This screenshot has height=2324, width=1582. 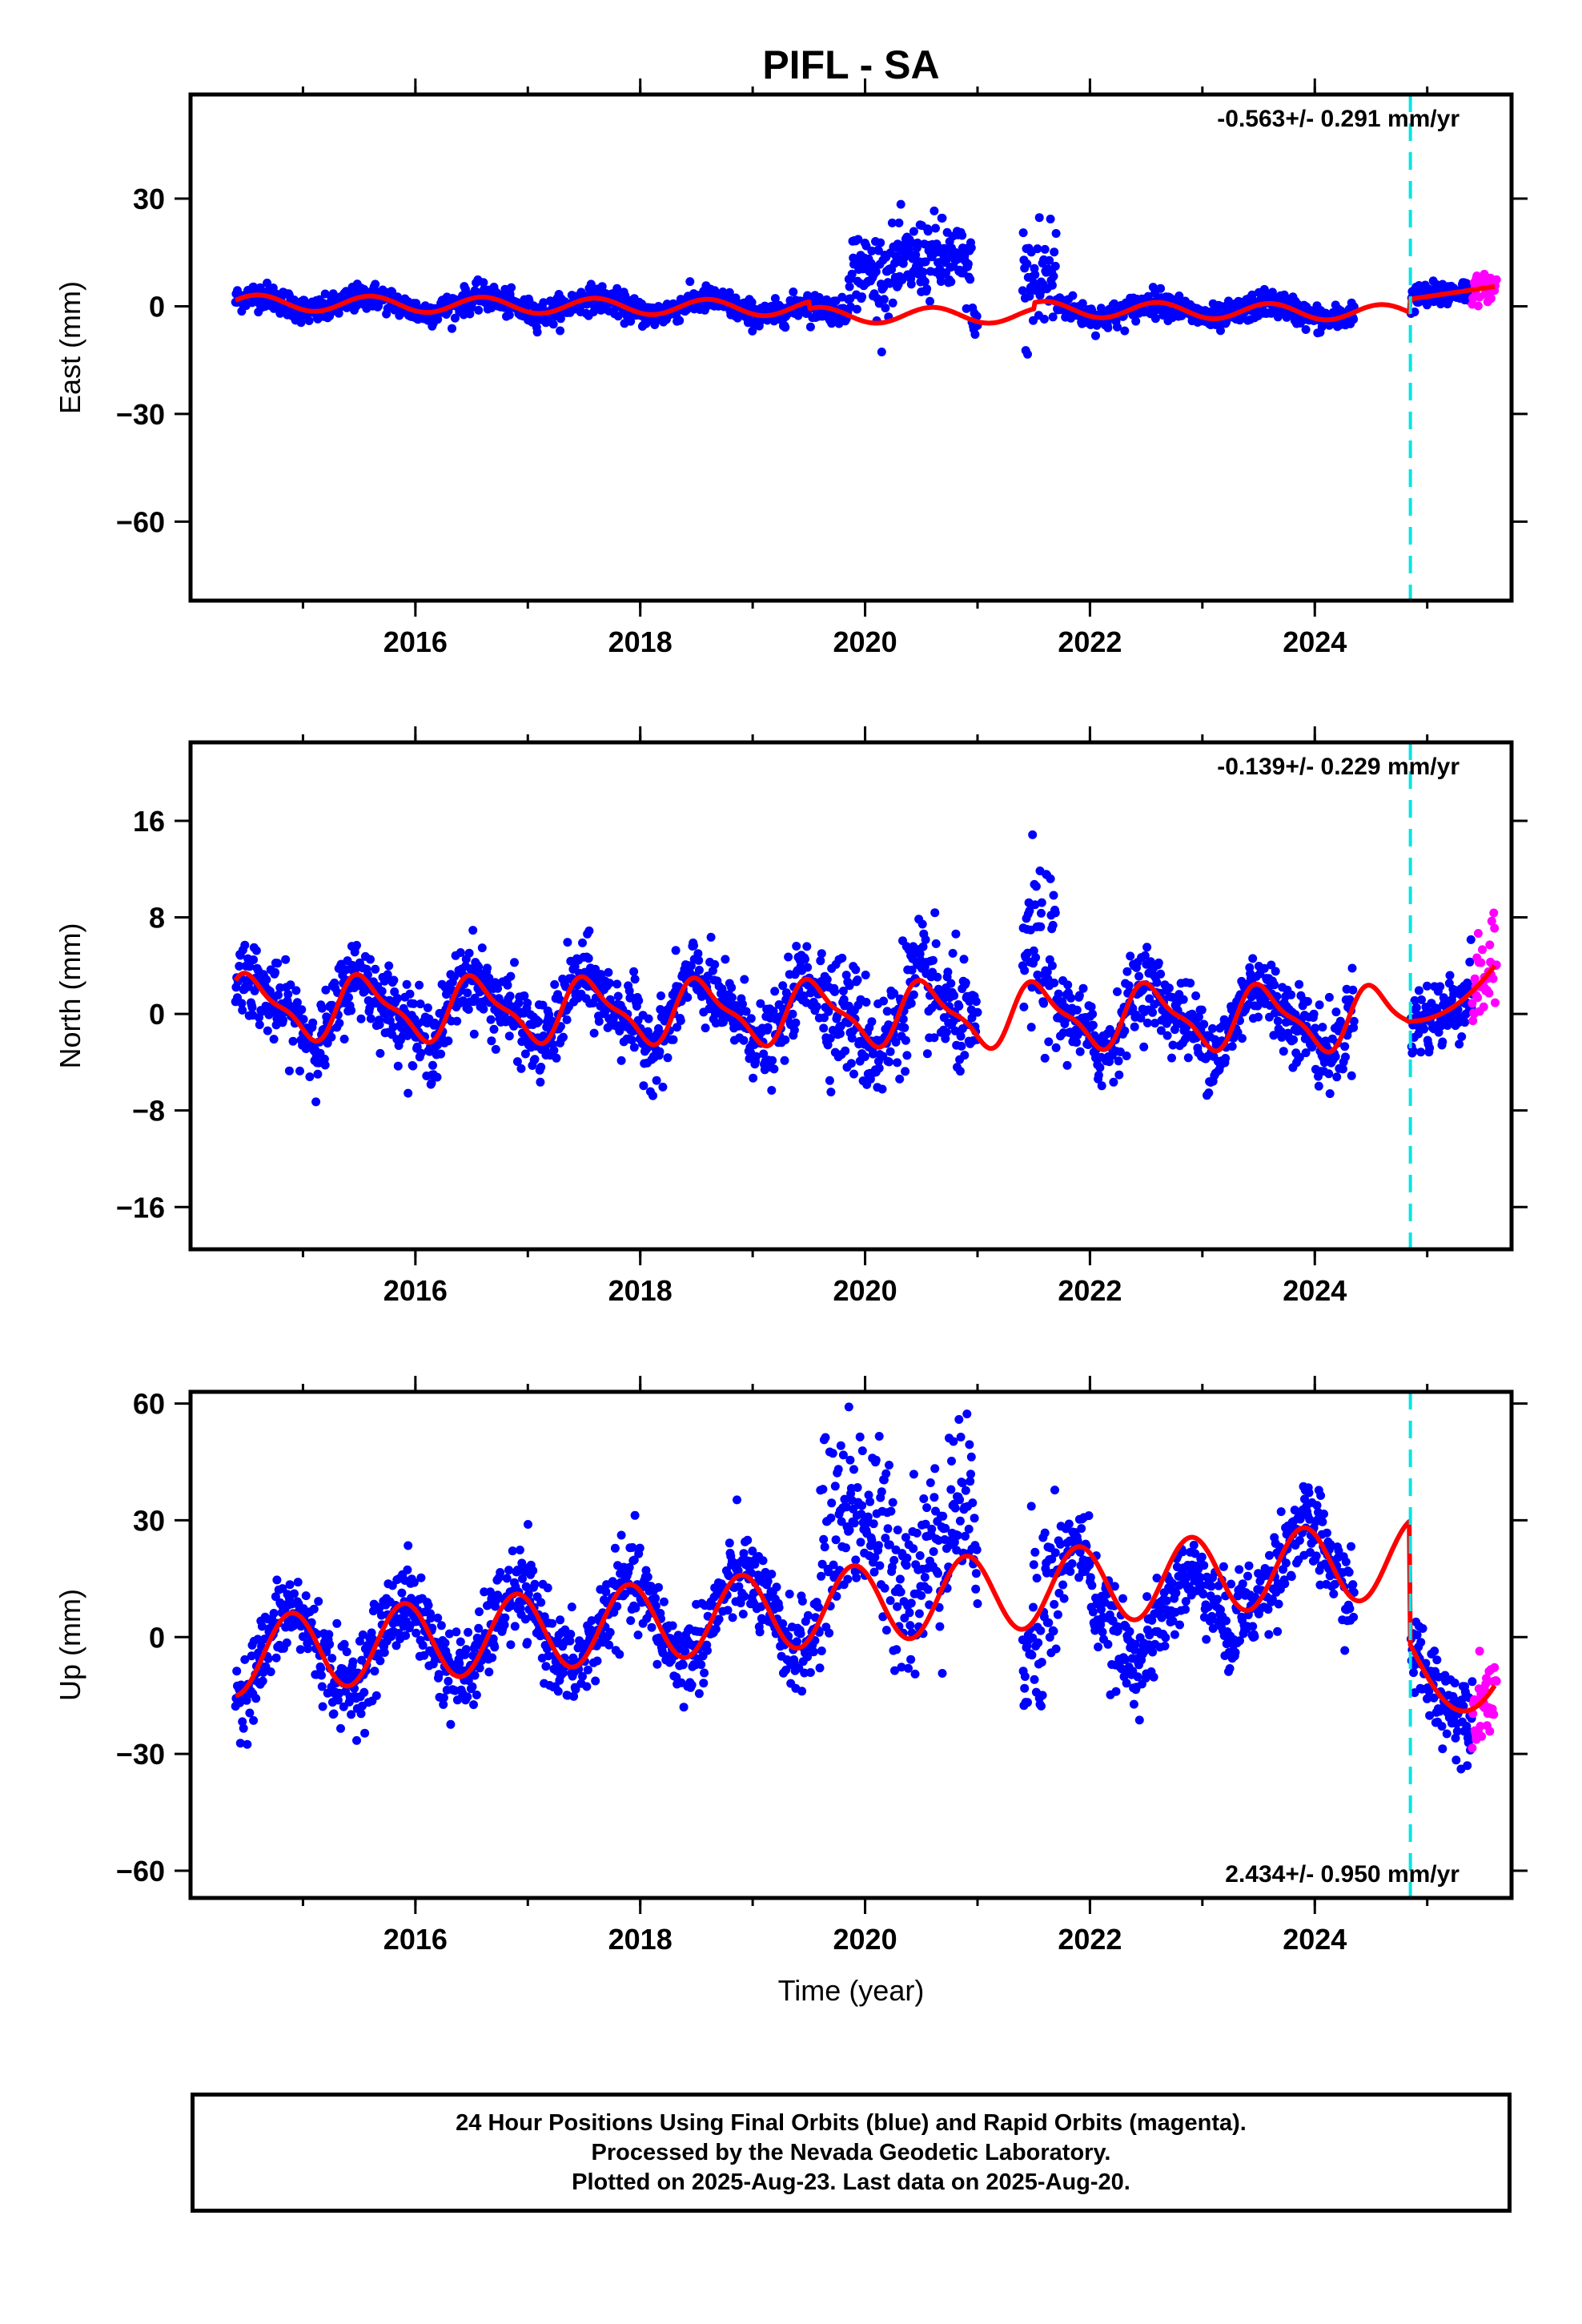 What do you see at coordinates (1496, 279) in the screenshot?
I see `rapid-orbit-point` at bounding box center [1496, 279].